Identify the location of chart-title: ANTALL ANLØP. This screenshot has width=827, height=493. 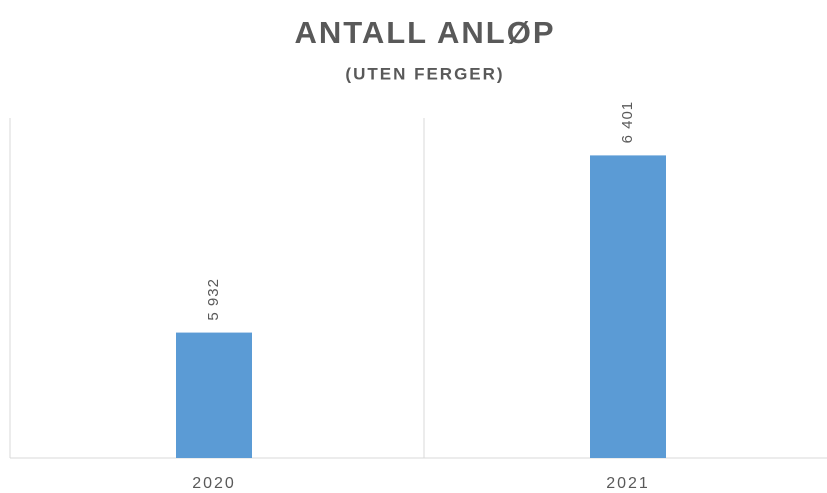
(424, 32).